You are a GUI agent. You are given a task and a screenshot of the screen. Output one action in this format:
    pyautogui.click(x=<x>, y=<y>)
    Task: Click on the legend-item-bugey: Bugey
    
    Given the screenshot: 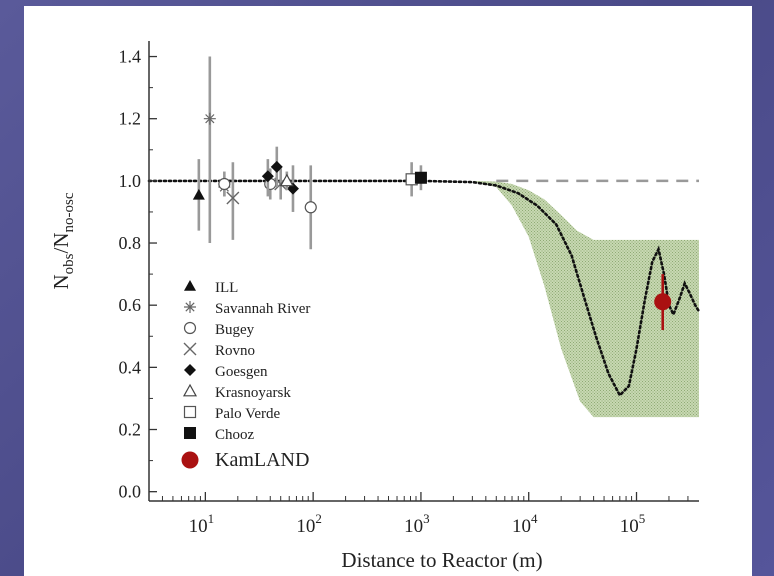 What is the action you would take?
    pyautogui.click(x=219, y=329)
    